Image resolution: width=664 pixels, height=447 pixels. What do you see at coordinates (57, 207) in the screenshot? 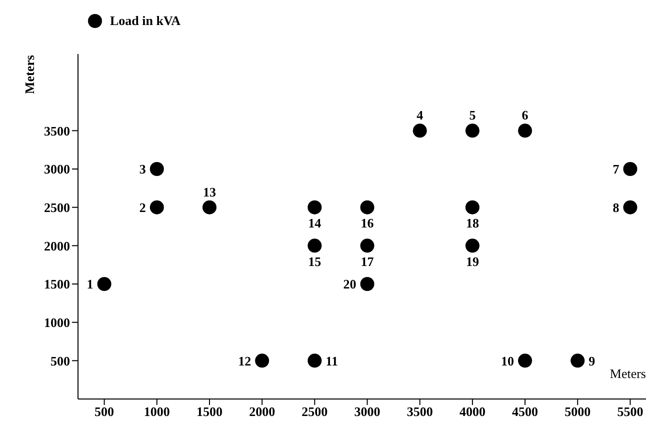
I see `y-tick-label: 2500` at bounding box center [57, 207].